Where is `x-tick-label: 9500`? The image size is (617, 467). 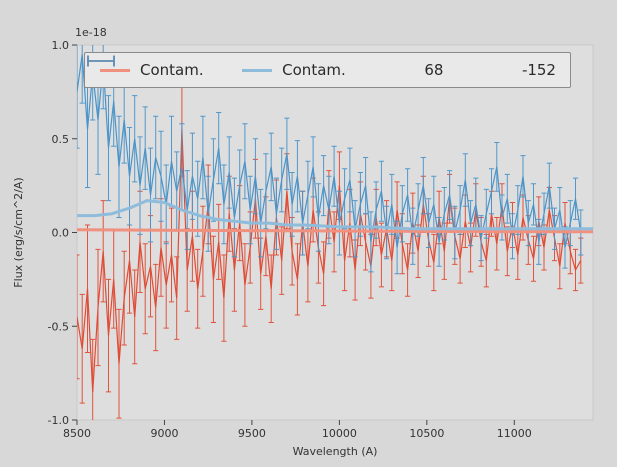 x-tick-label: 9500 is located at coordinates (252, 433).